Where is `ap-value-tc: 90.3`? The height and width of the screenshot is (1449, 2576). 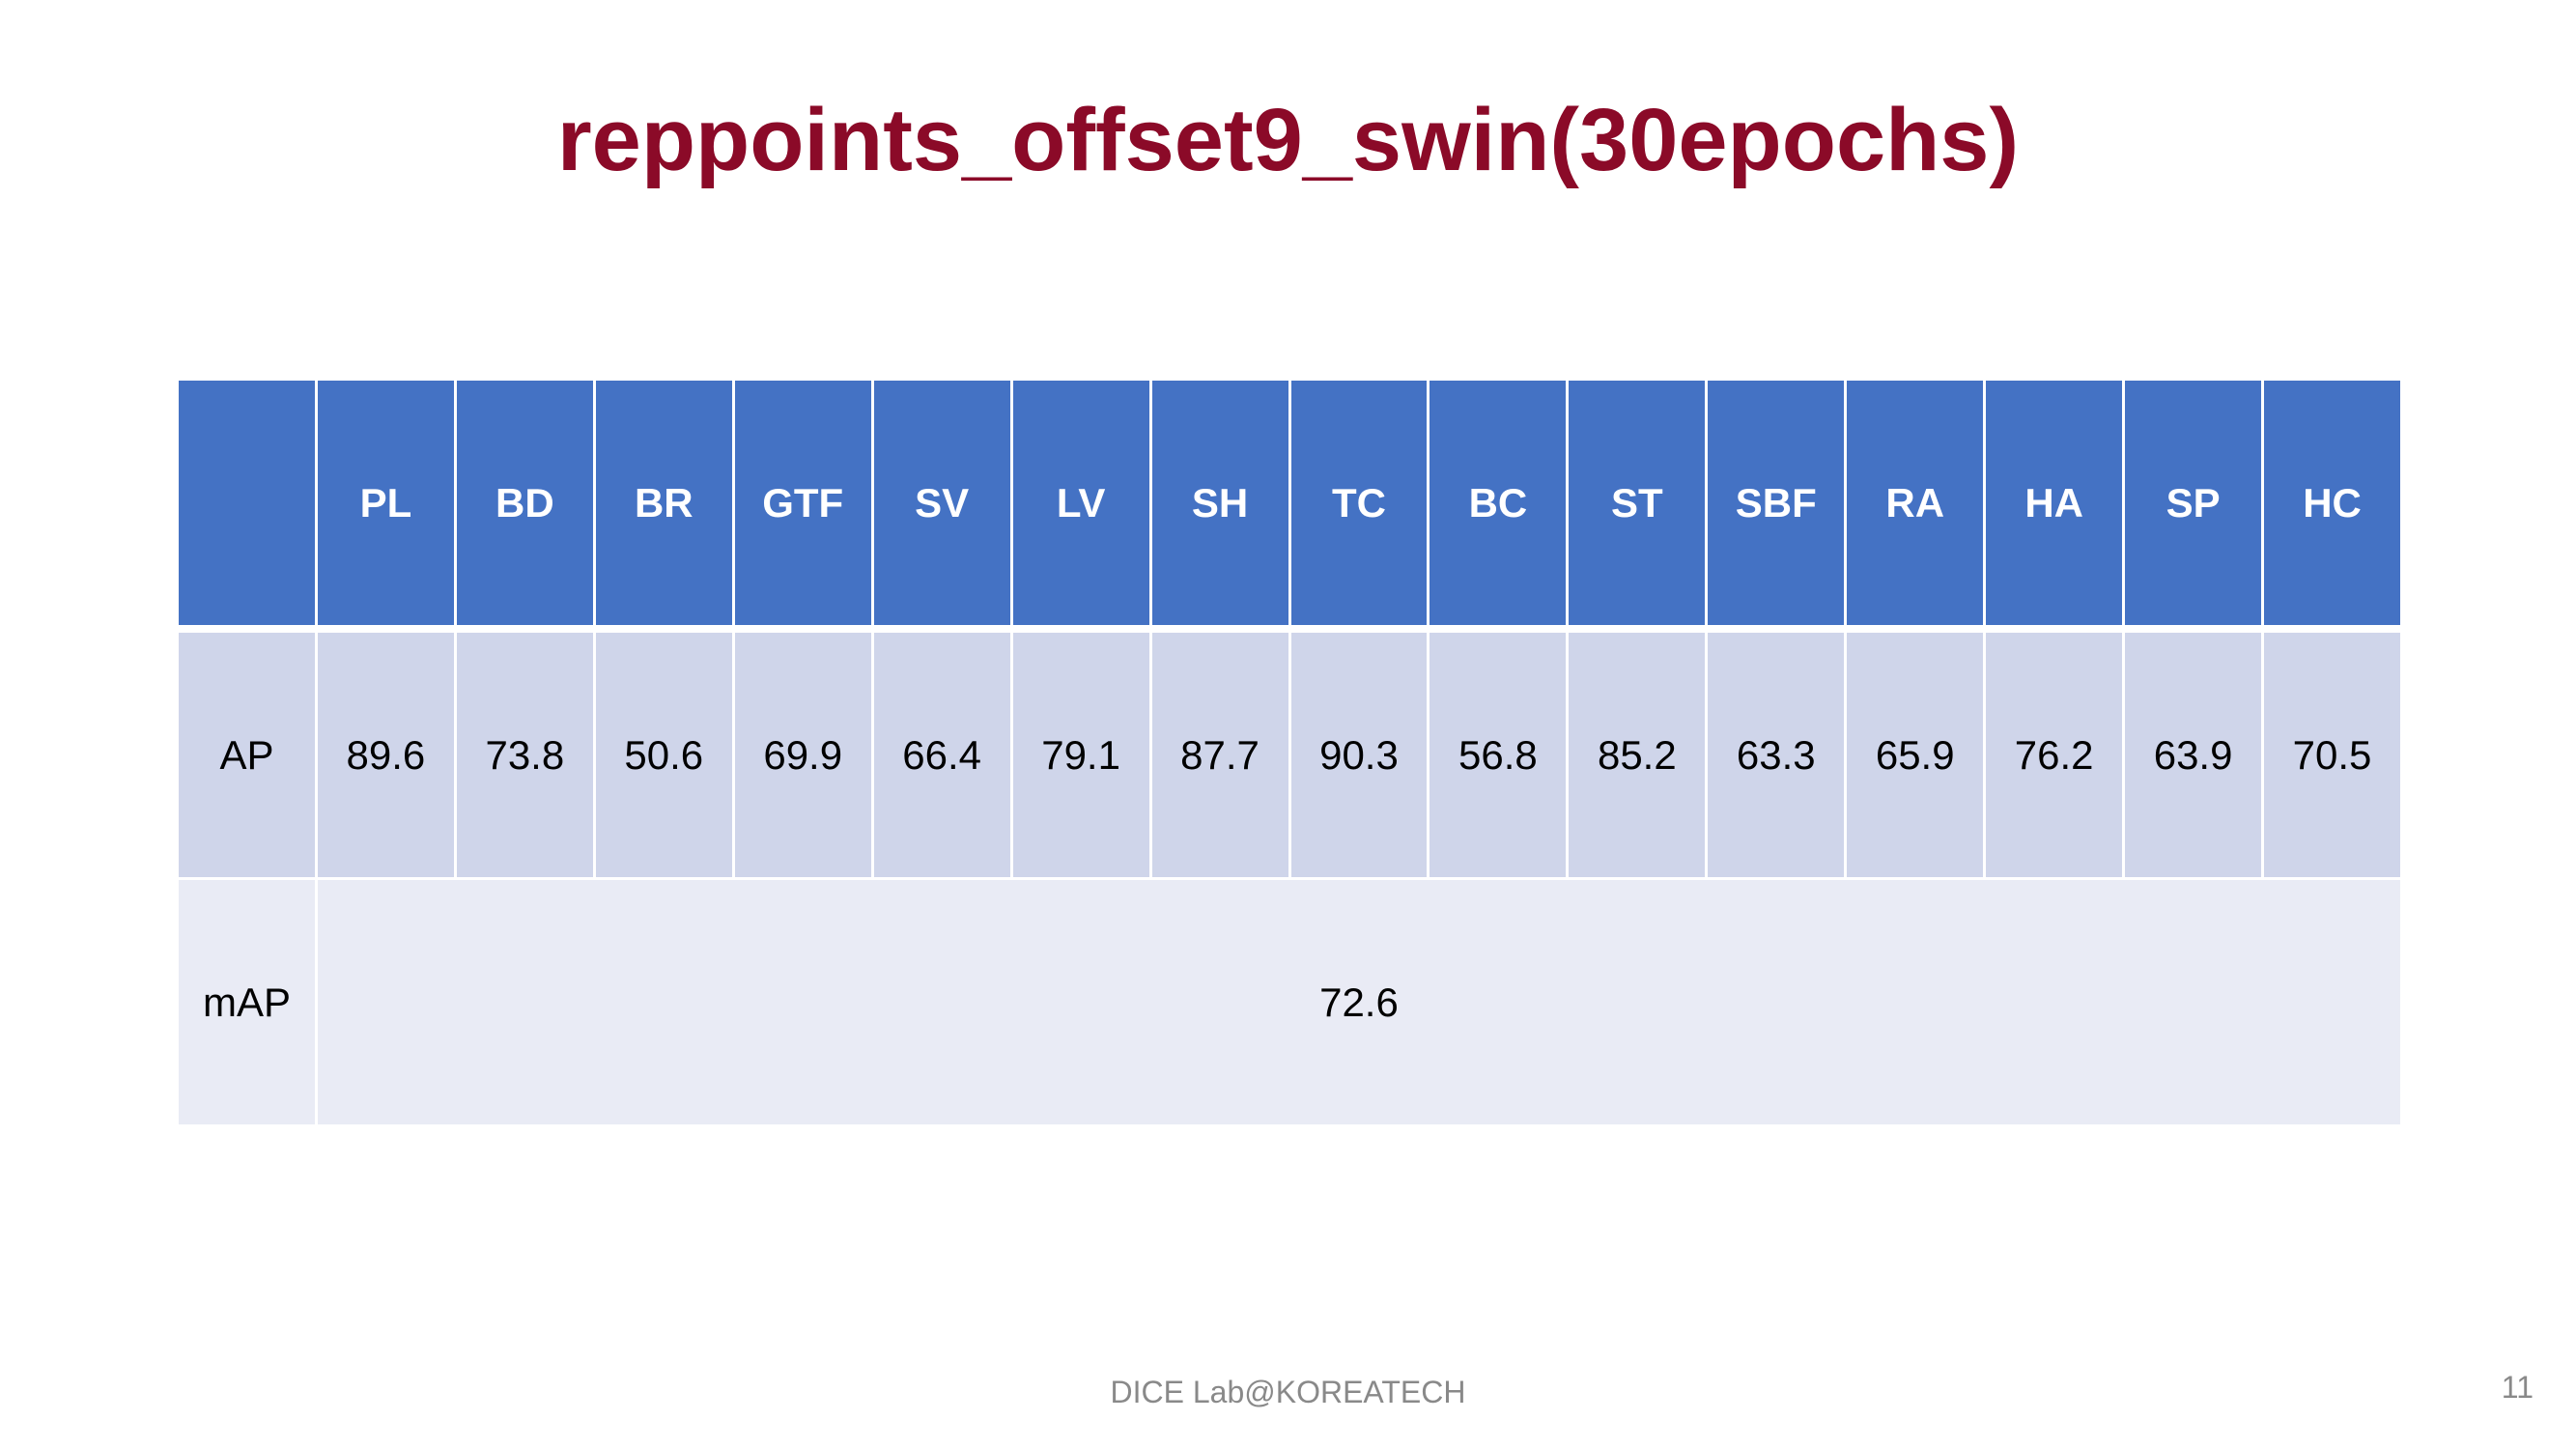
ap-value-tc: 90.3 is located at coordinates (1359, 753).